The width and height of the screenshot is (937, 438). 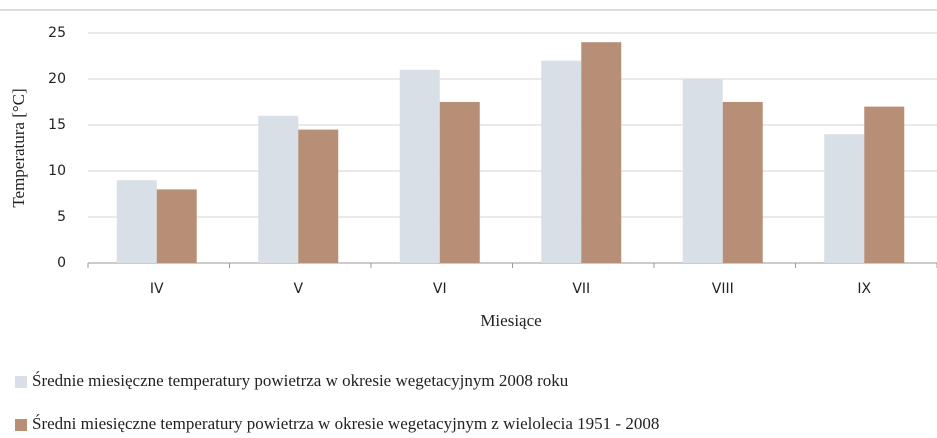 What do you see at coordinates (298, 289) in the screenshot?
I see `x-tick-label: V` at bounding box center [298, 289].